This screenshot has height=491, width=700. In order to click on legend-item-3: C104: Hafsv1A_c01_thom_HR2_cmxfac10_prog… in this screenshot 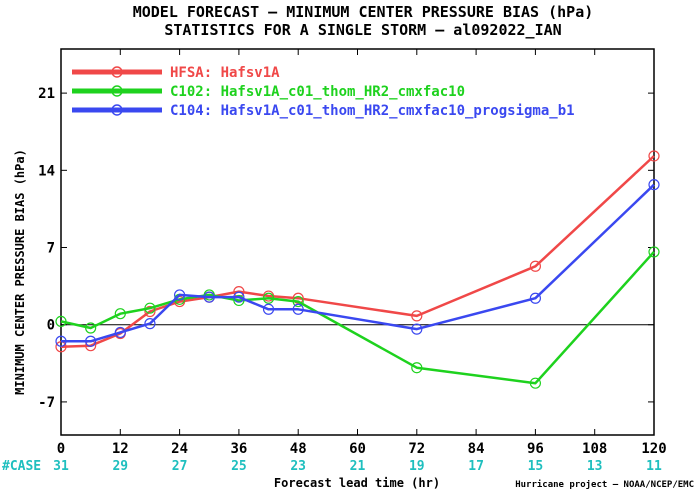, I will do `click(323, 111)`.